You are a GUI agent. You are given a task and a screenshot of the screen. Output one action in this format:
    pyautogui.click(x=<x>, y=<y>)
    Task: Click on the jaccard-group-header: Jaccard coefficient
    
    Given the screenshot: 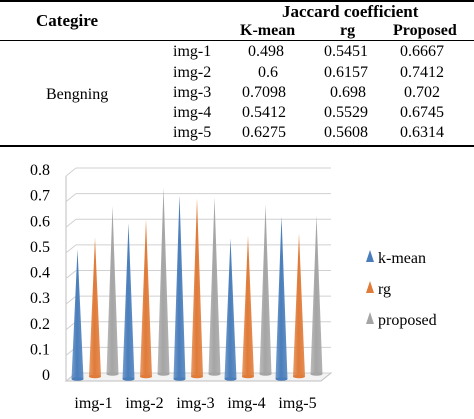 What is the action you would take?
    pyautogui.click(x=350, y=11)
    